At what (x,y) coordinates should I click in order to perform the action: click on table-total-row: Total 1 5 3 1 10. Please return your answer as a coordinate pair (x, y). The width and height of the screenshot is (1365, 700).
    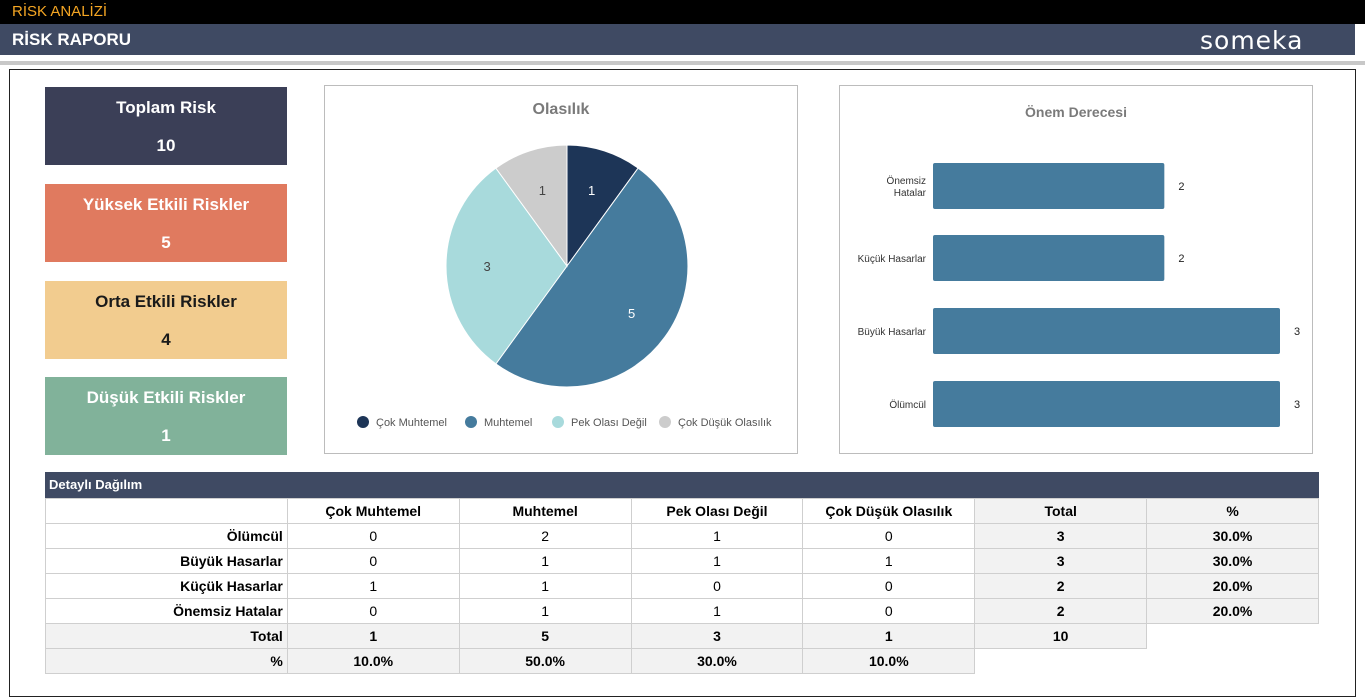
    Looking at the image, I should click on (682, 636).